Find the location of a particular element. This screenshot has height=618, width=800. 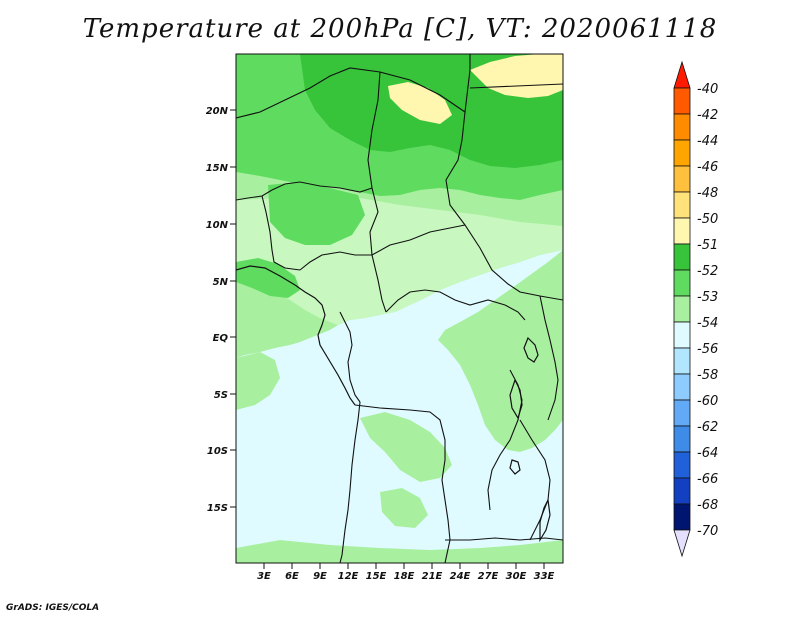

colorbar-label: -40 is located at coordinates (707, 89).